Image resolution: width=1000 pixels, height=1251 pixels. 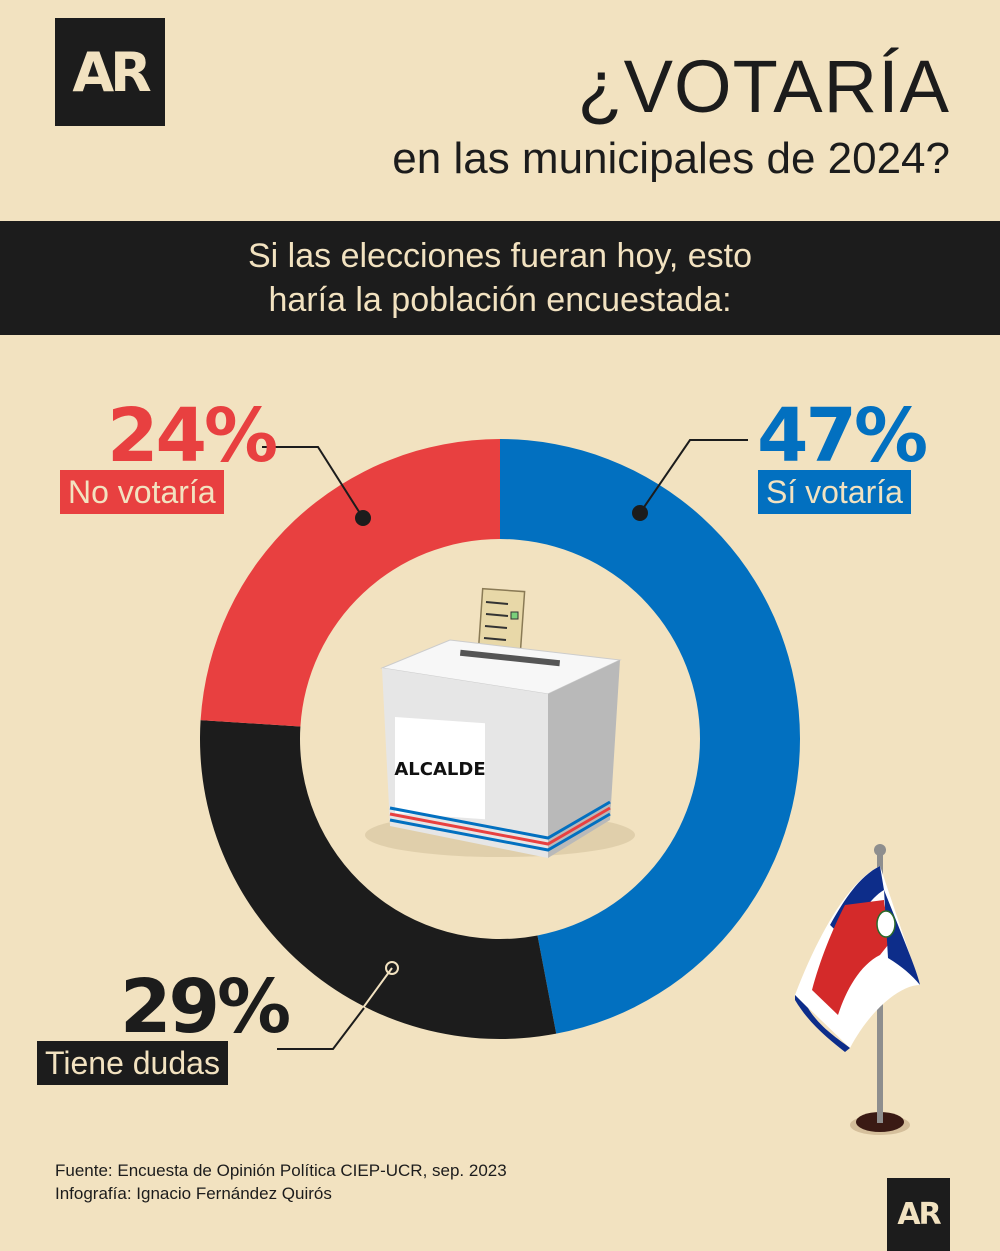 I want to click on slice-label-si-votaria: Sí votaría, so click(x=834, y=492).